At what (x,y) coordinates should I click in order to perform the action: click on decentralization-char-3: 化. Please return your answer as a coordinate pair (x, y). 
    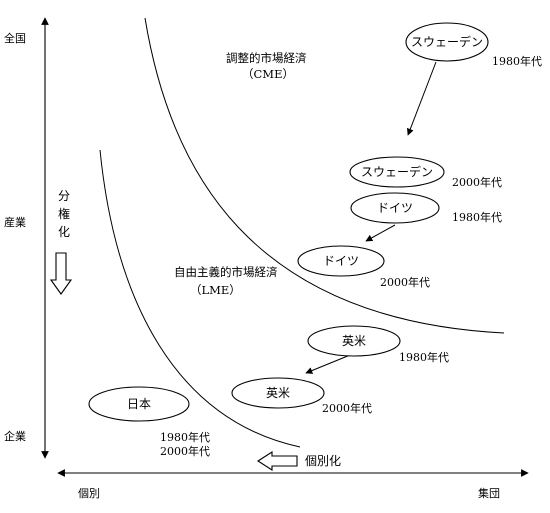
    Looking at the image, I should click on (64, 232).